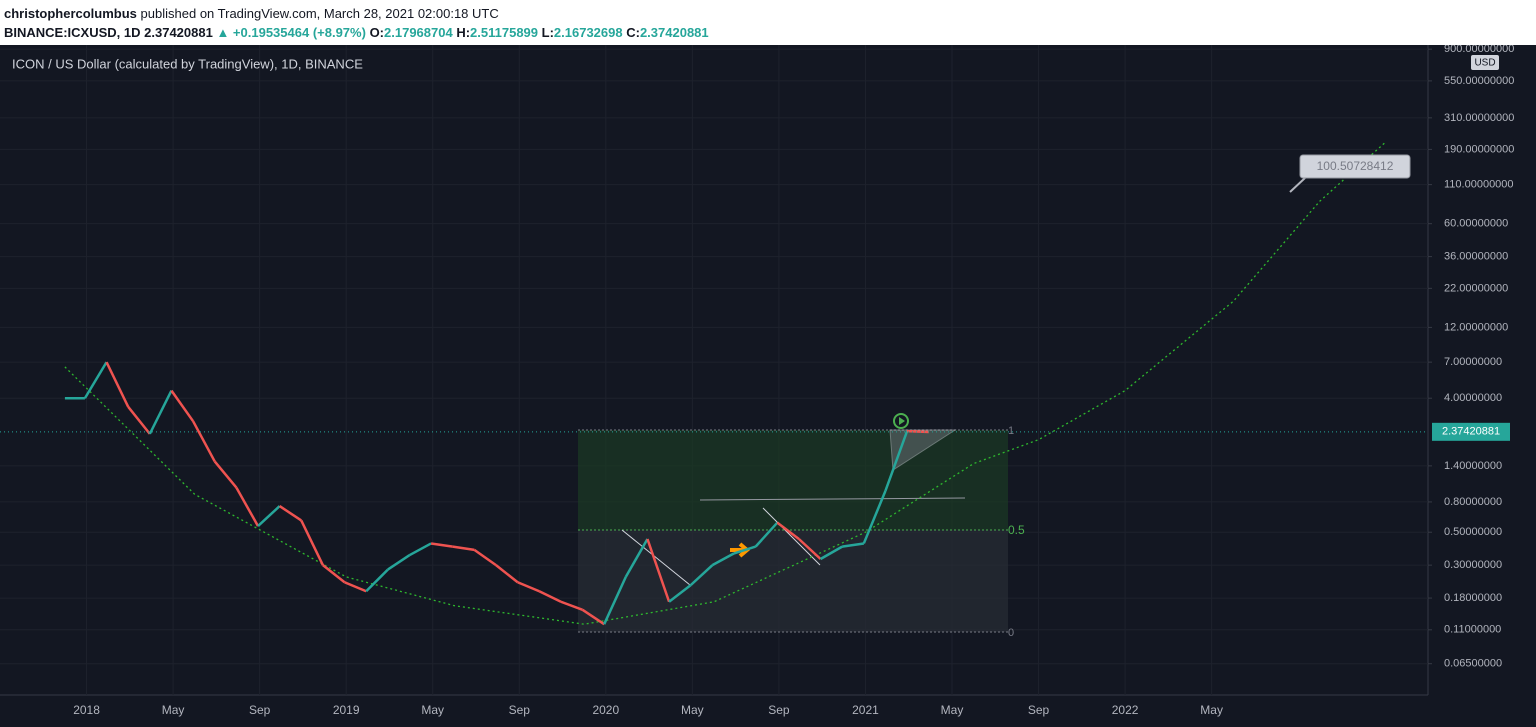 Image resolution: width=1536 pixels, height=727 pixels. What do you see at coordinates (1479, 50) in the screenshot?
I see `y-tick-label: 900.00000000` at bounding box center [1479, 50].